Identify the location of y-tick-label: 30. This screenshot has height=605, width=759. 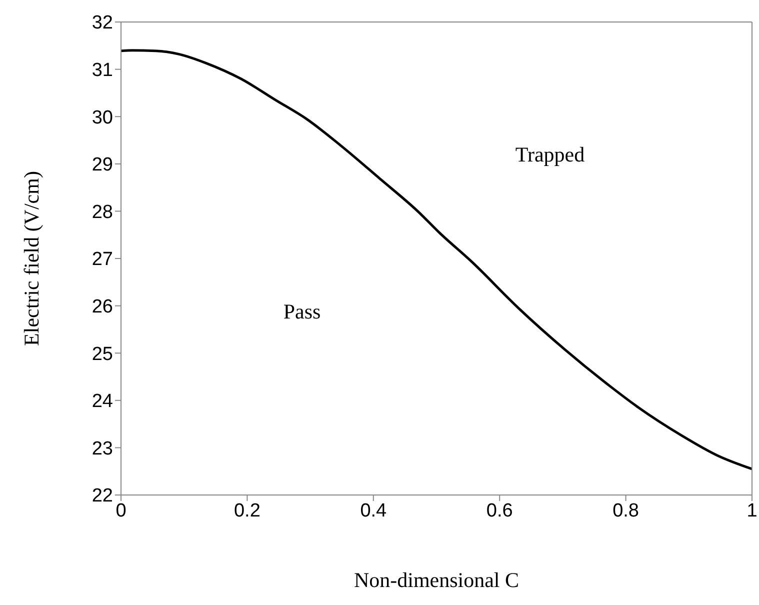
(102, 117).